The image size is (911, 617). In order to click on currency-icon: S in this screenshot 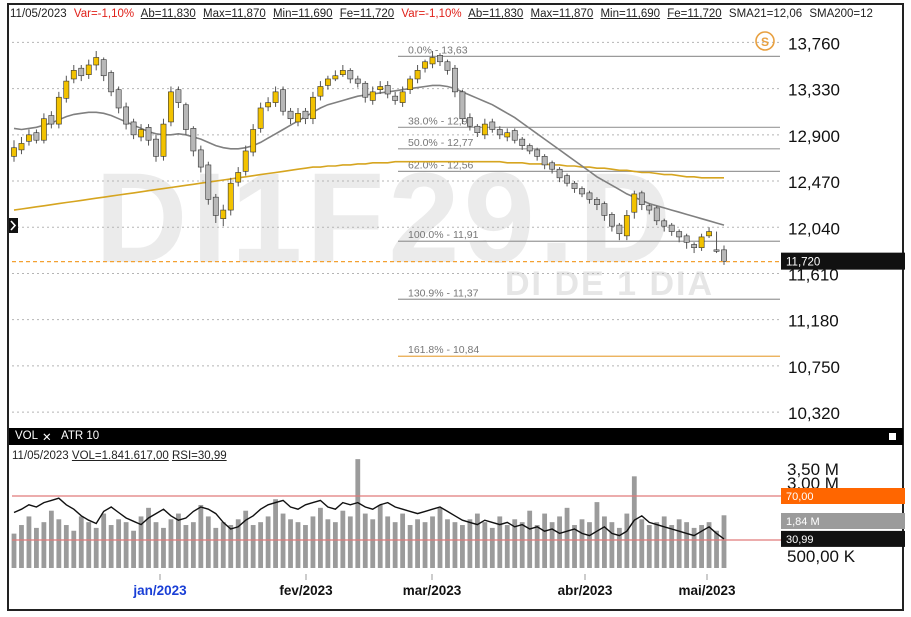, I will do `click(765, 41)`.